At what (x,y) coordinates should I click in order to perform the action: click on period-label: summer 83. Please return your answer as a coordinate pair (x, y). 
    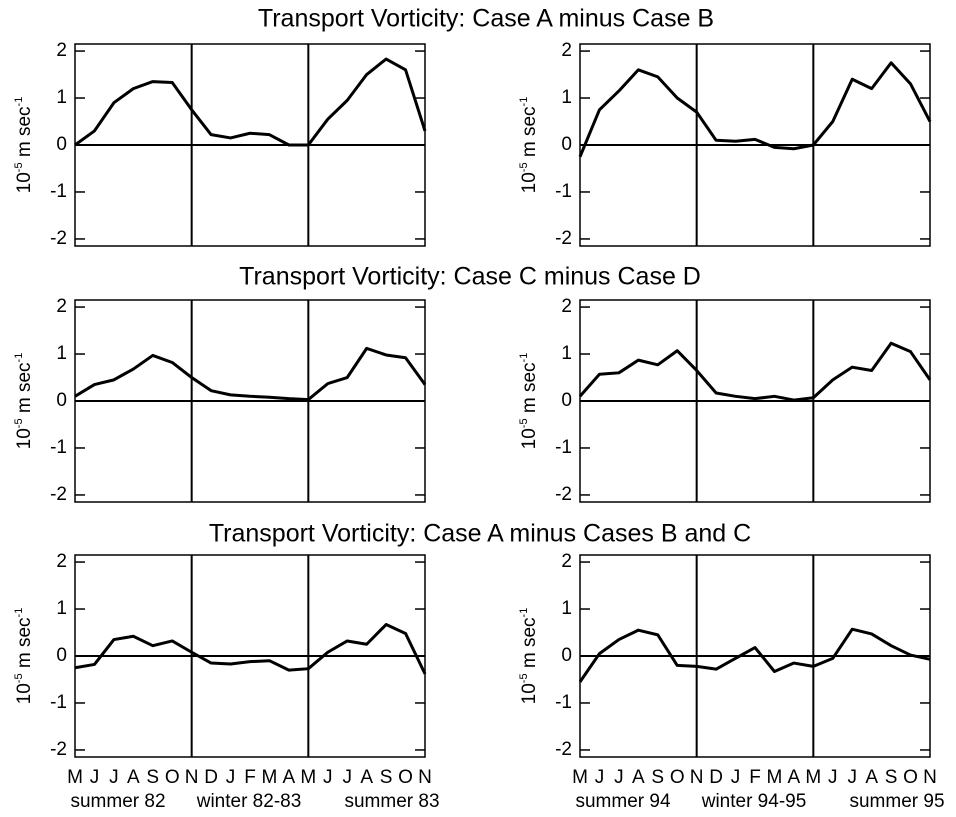
    Looking at the image, I should click on (391, 801).